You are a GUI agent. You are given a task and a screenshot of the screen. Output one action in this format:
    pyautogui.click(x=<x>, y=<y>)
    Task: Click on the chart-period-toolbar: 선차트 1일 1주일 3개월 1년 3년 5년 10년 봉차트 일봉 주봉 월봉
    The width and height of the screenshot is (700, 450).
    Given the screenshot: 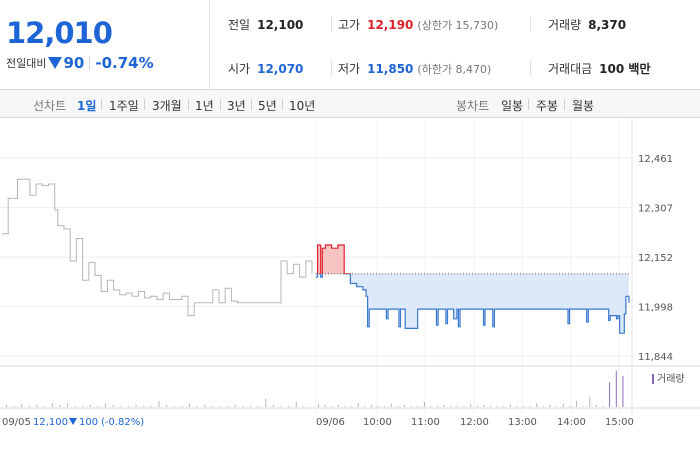 What is the action you would take?
    pyautogui.click(x=350, y=104)
    